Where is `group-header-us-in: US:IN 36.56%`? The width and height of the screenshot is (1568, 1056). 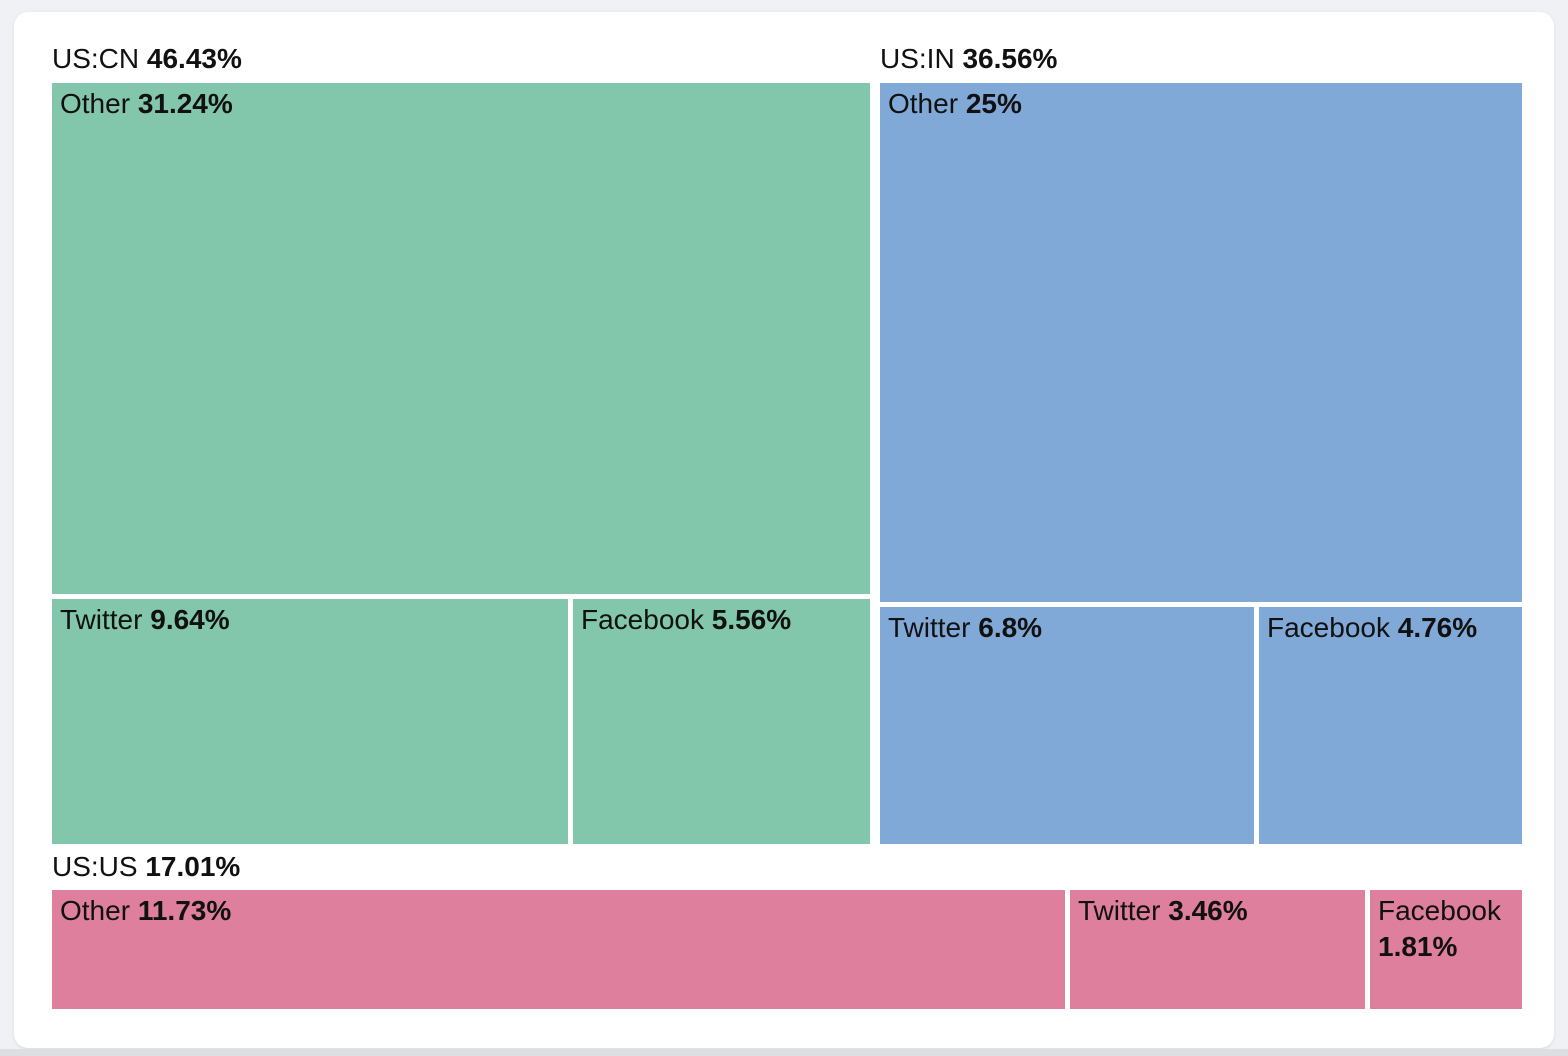
group-header-us-in: US:IN 36.56% is located at coordinates (968, 59).